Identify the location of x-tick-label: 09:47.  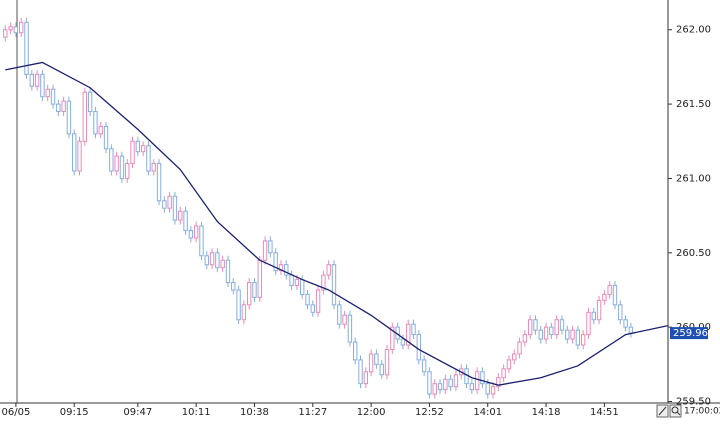
(137, 412).